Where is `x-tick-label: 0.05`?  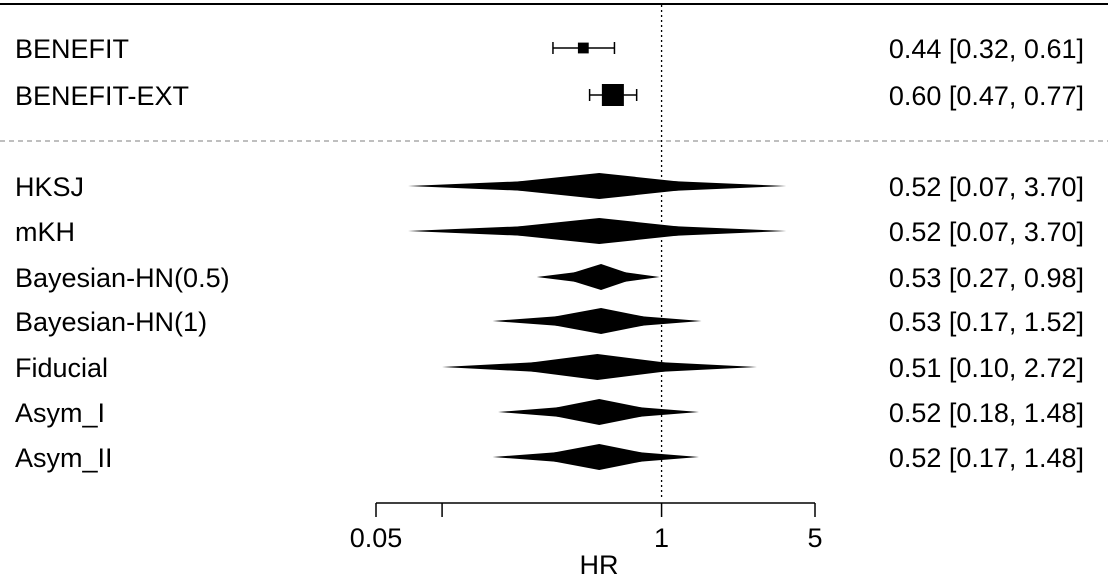
x-tick-label: 0.05 is located at coordinates (376, 538).